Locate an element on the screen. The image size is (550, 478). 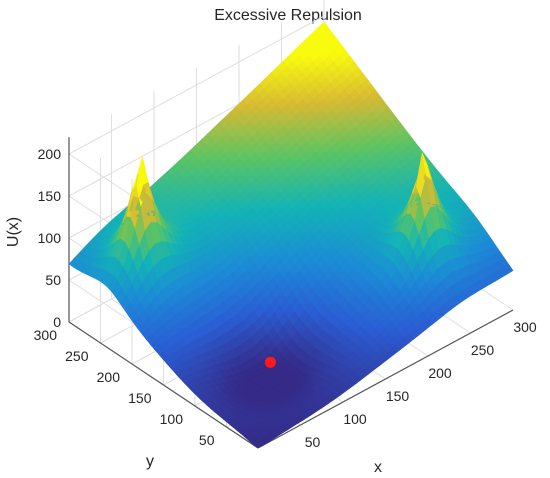
x-tick-label: 150 is located at coordinates (398, 396).